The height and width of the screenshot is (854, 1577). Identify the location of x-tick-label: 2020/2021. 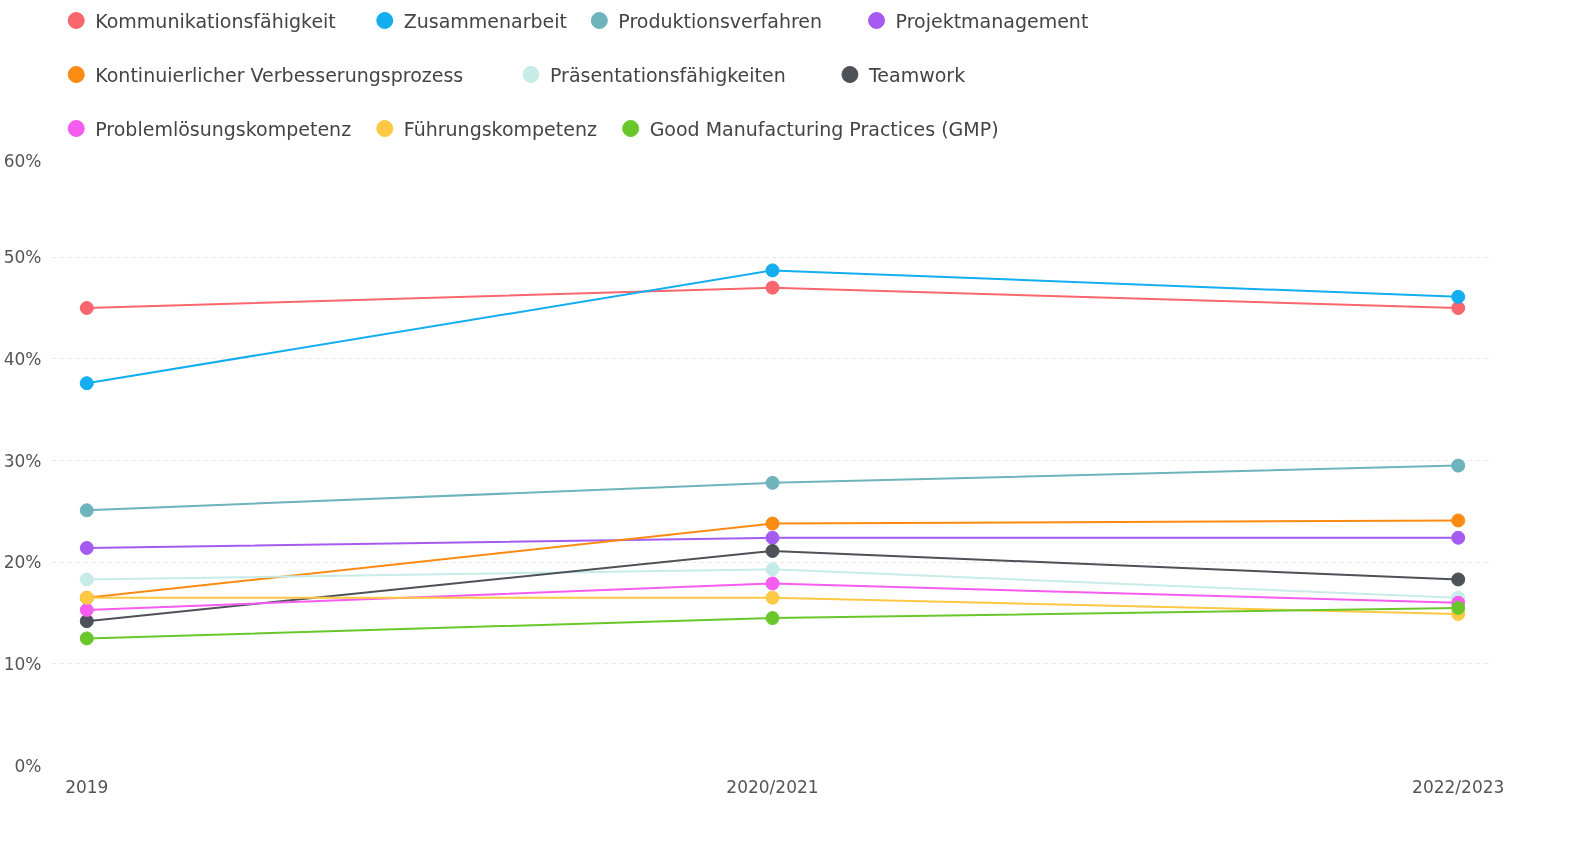
(772, 786).